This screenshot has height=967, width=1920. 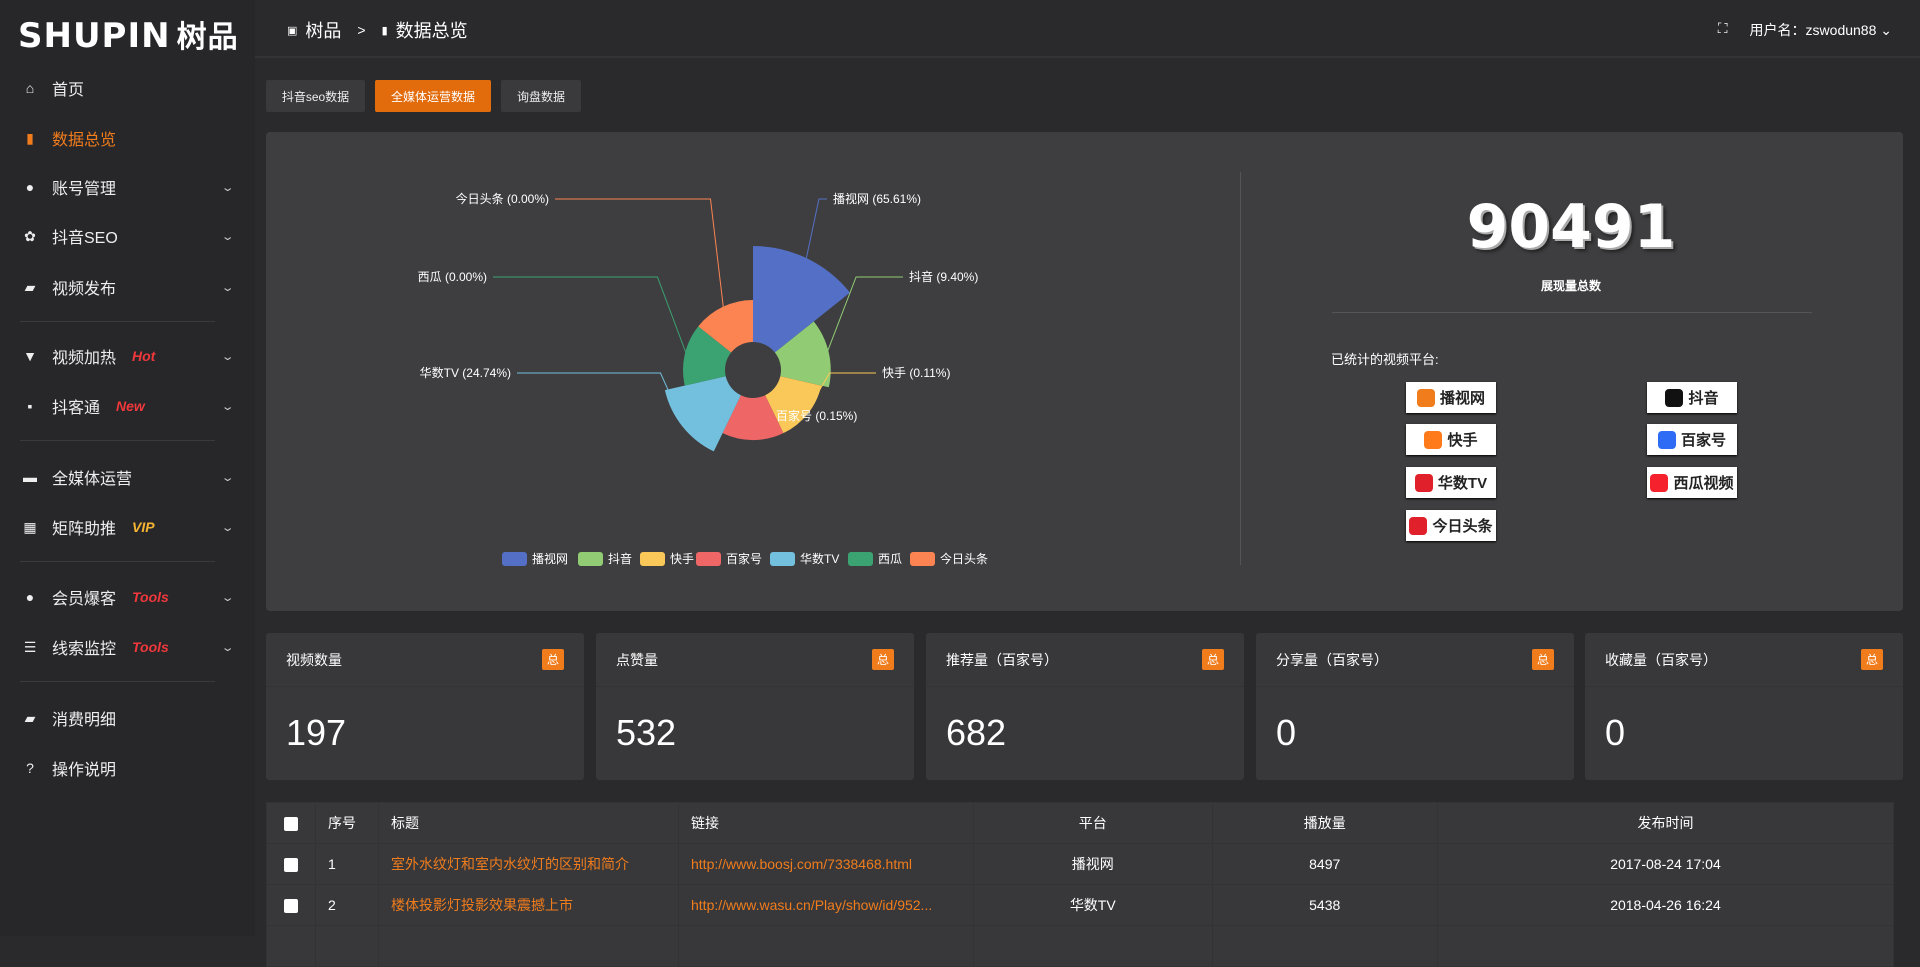 I want to click on sidebar-item-0: ⌂ 首页, so click(x=127, y=88).